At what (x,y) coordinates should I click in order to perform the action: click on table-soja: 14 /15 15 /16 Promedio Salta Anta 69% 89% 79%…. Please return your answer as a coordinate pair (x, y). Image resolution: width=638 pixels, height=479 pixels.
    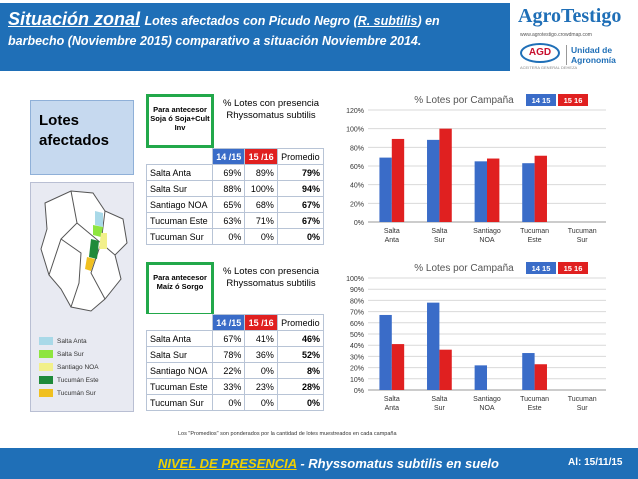
    Looking at the image, I should click on (235, 196).